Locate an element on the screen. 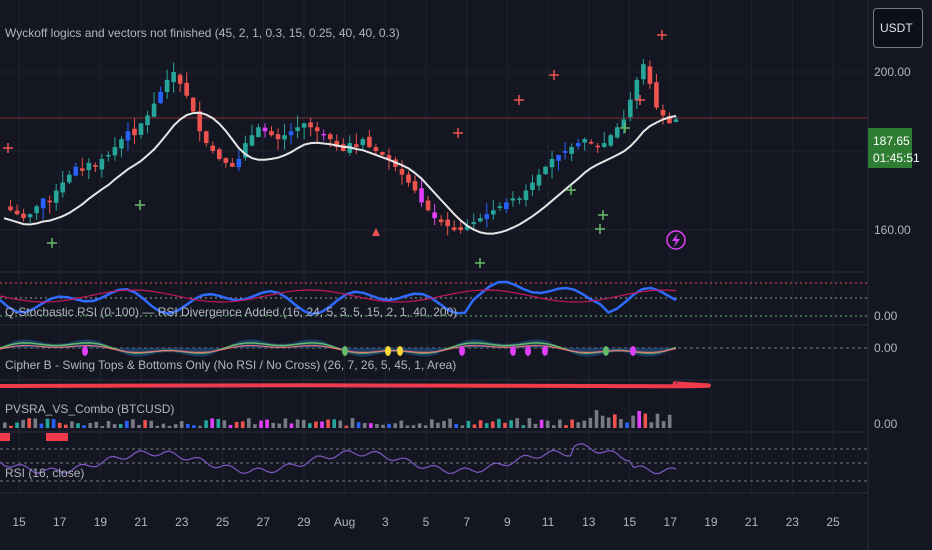  date-tick-label: 19 is located at coordinates (101, 522).